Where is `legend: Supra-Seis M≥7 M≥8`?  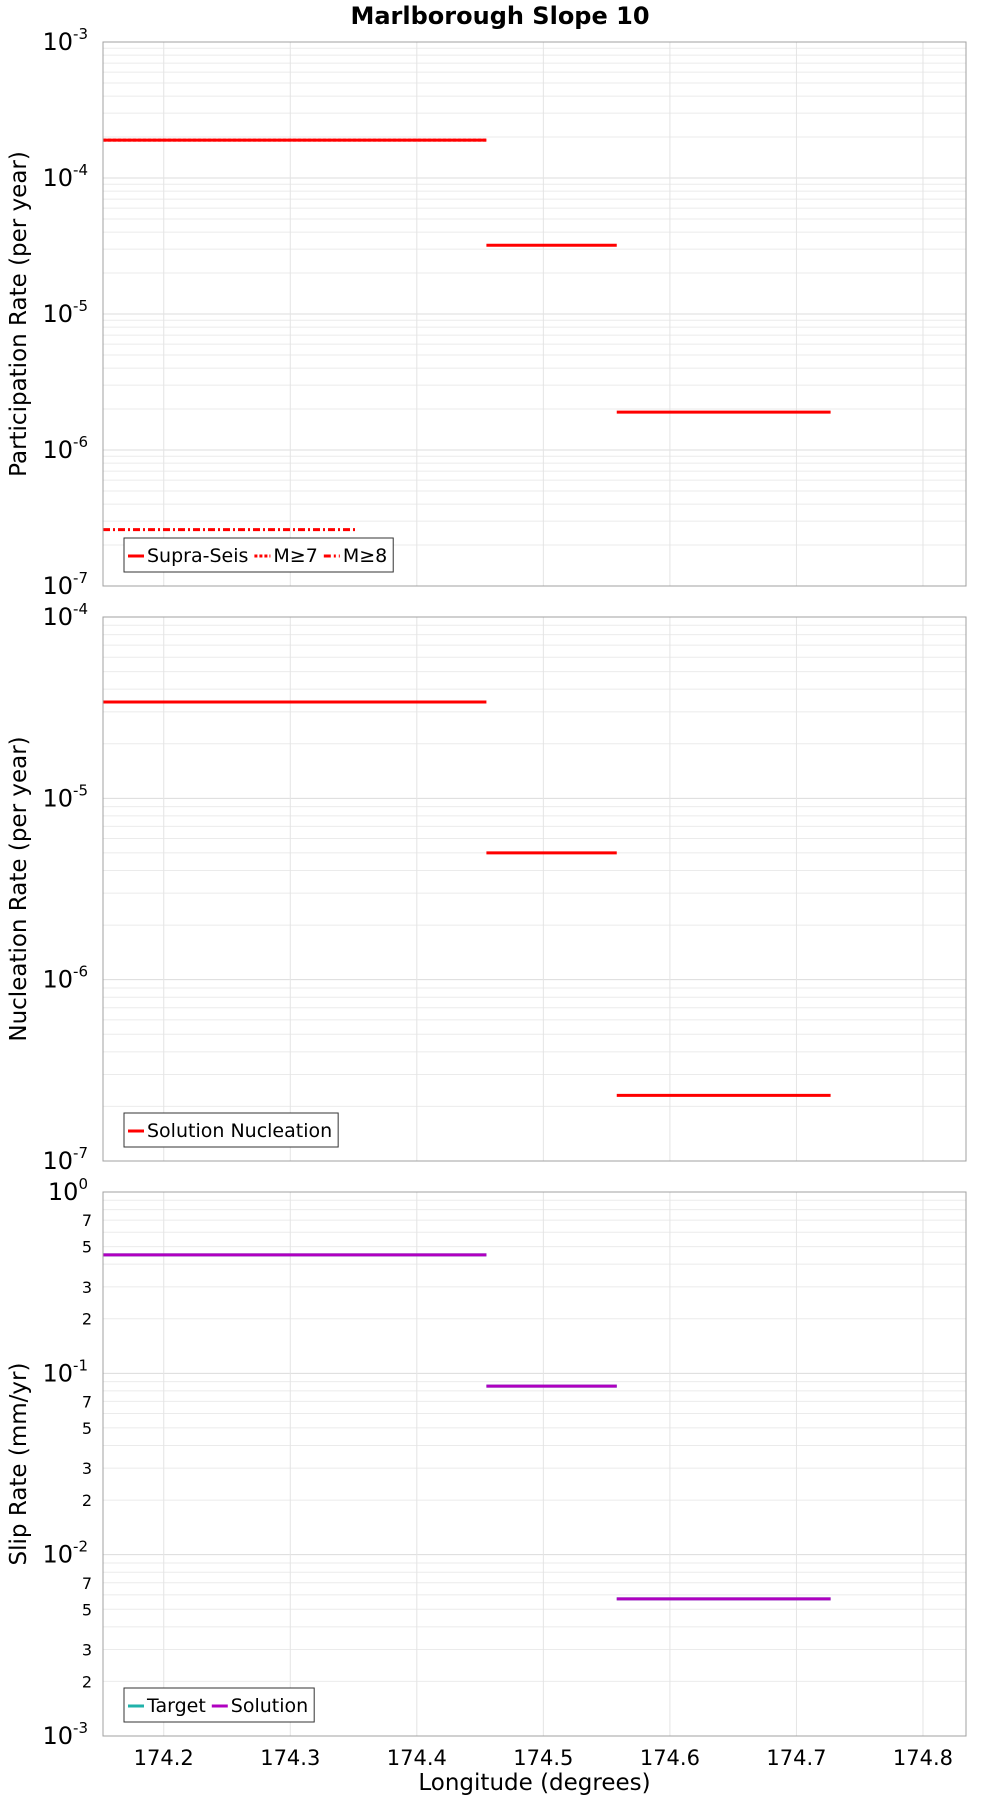
legend: Supra-Seis M≥7 M≥8 is located at coordinates (258, 555).